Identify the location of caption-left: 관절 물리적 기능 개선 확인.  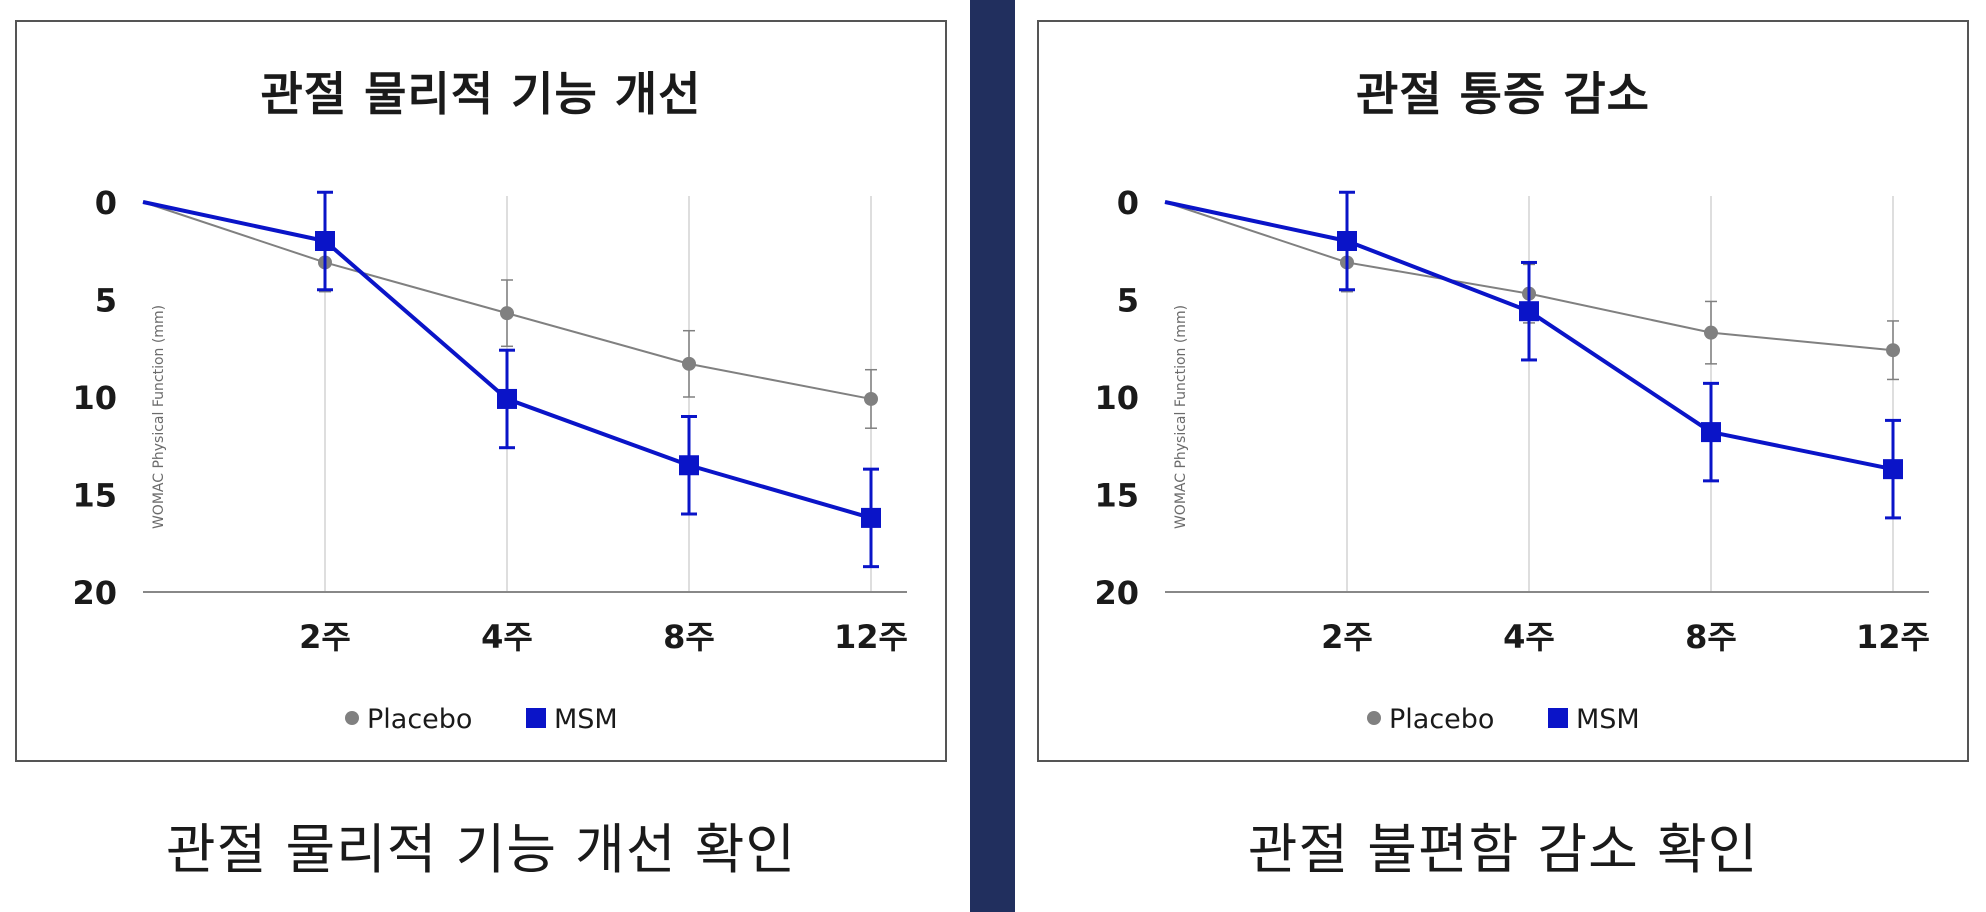
(481, 849).